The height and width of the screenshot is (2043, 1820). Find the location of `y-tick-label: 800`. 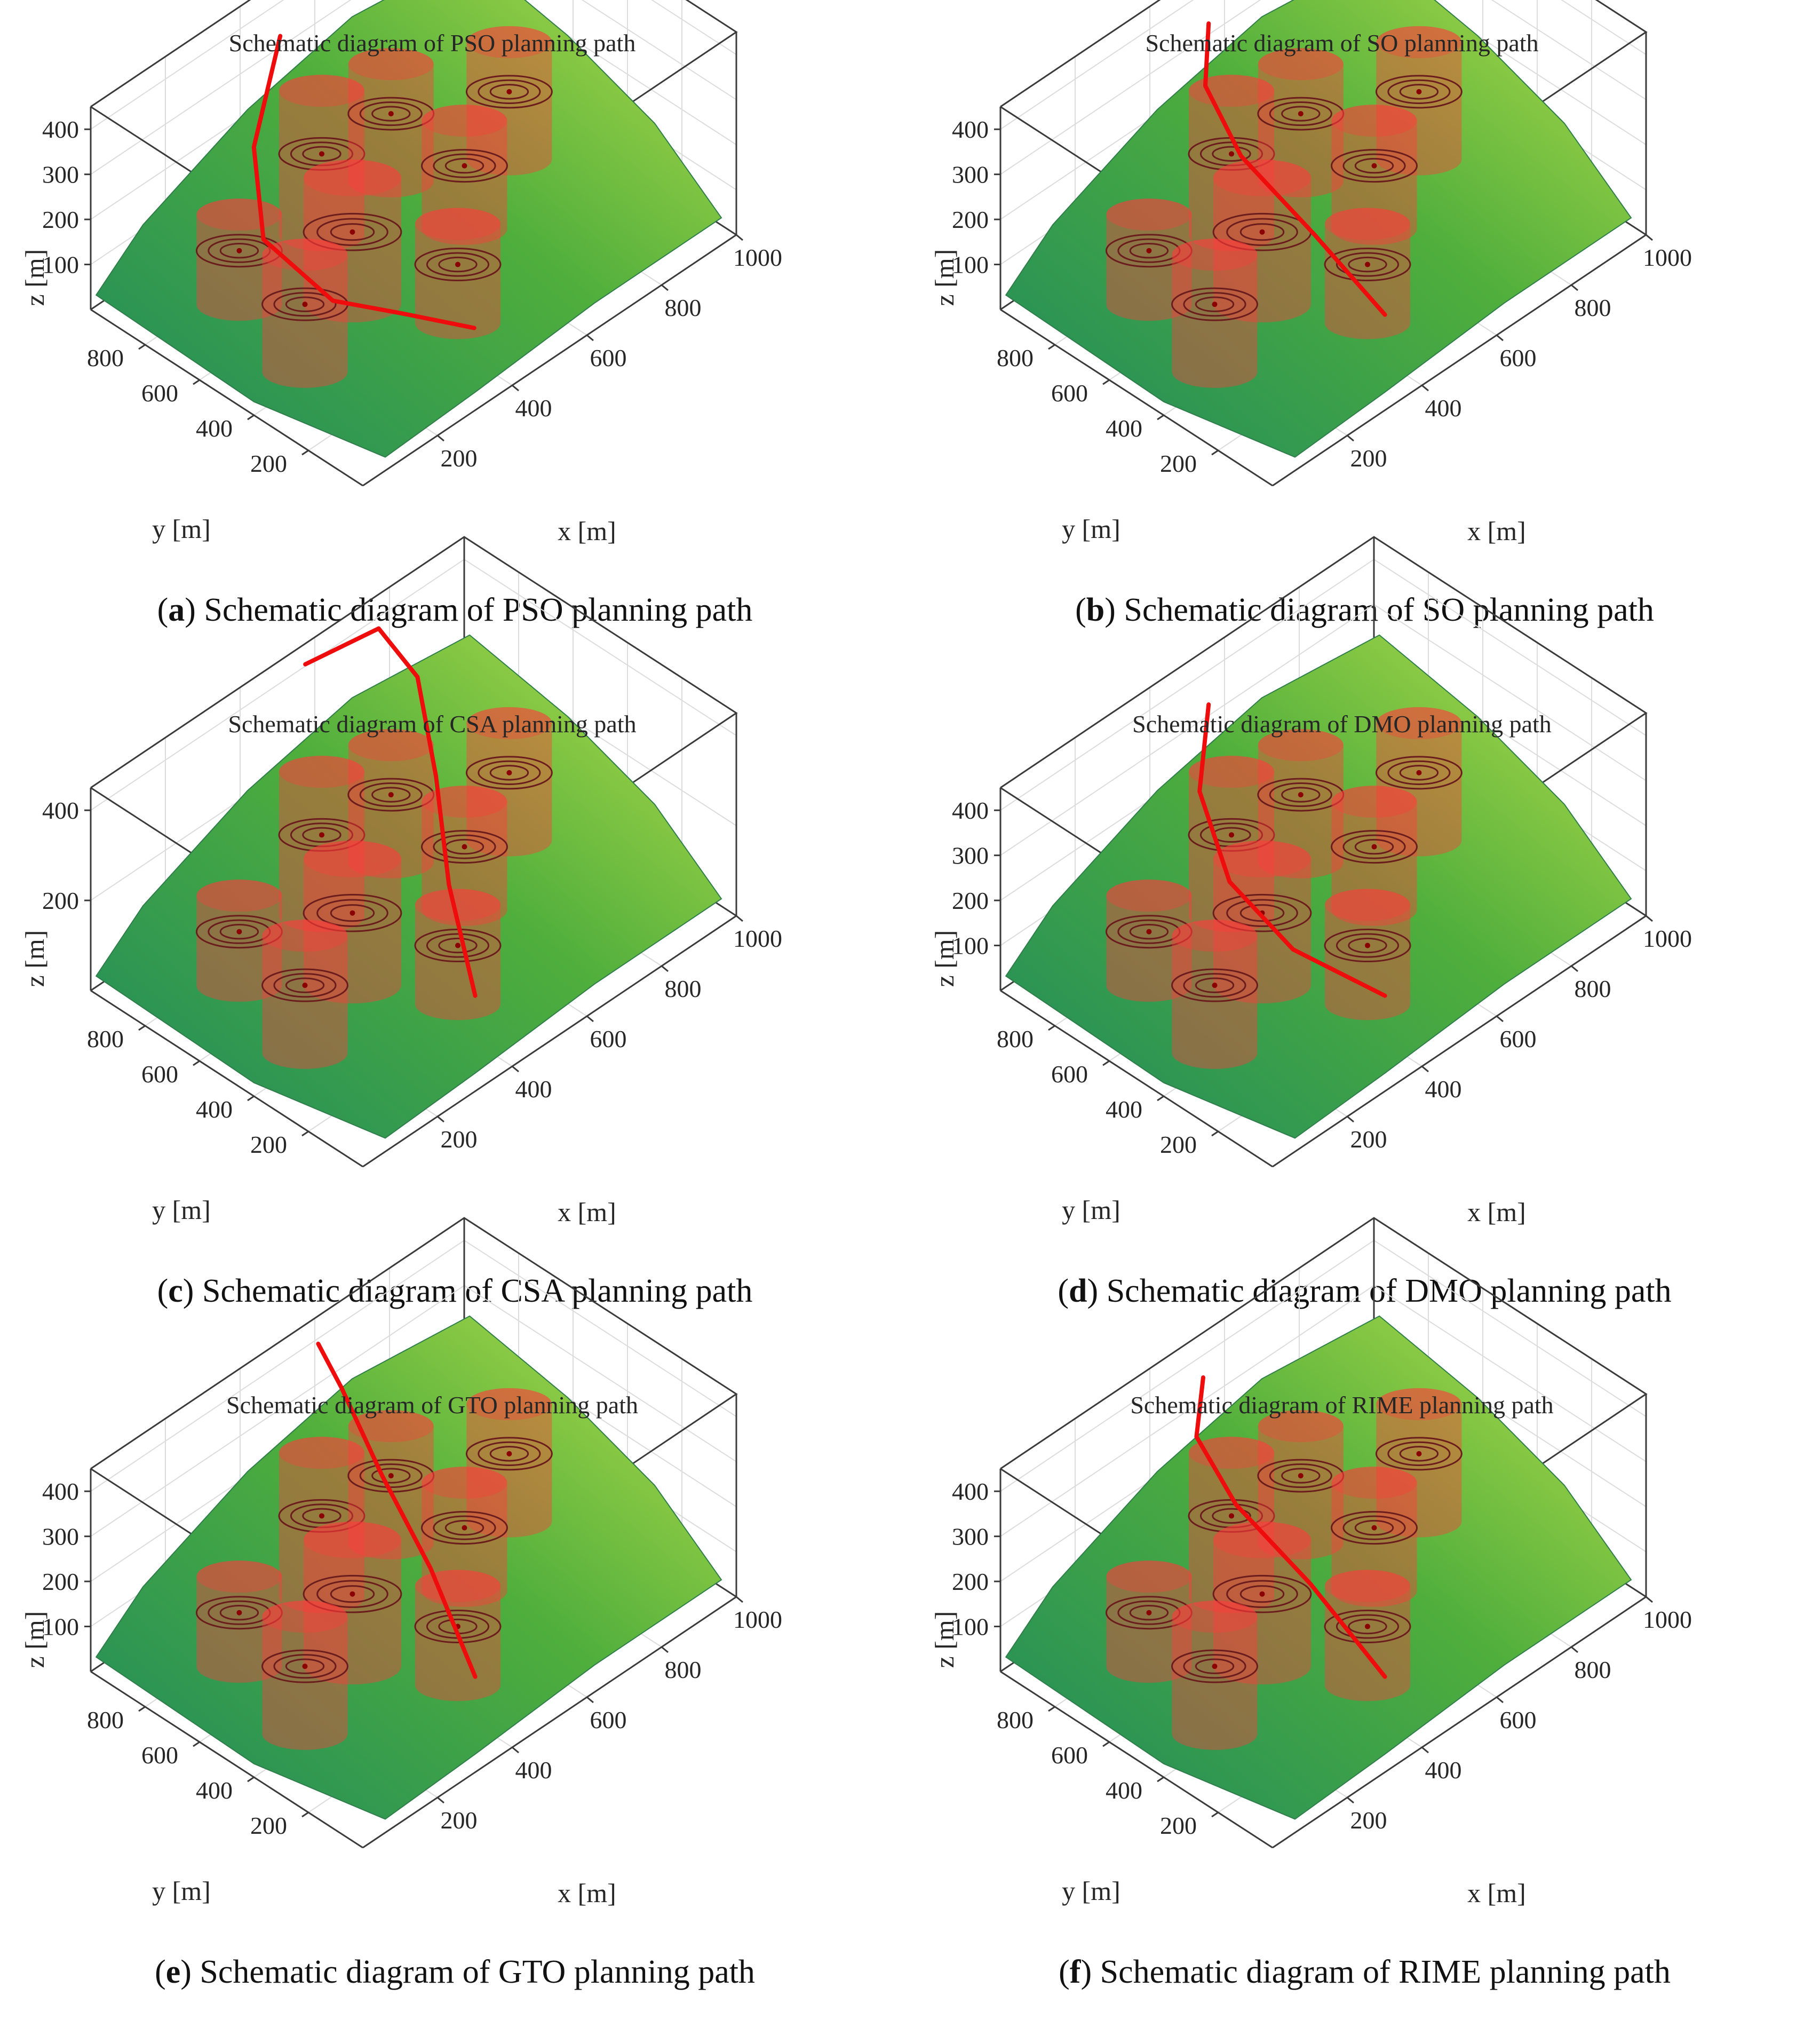

y-tick-label: 800 is located at coordinates (1015, 1719).